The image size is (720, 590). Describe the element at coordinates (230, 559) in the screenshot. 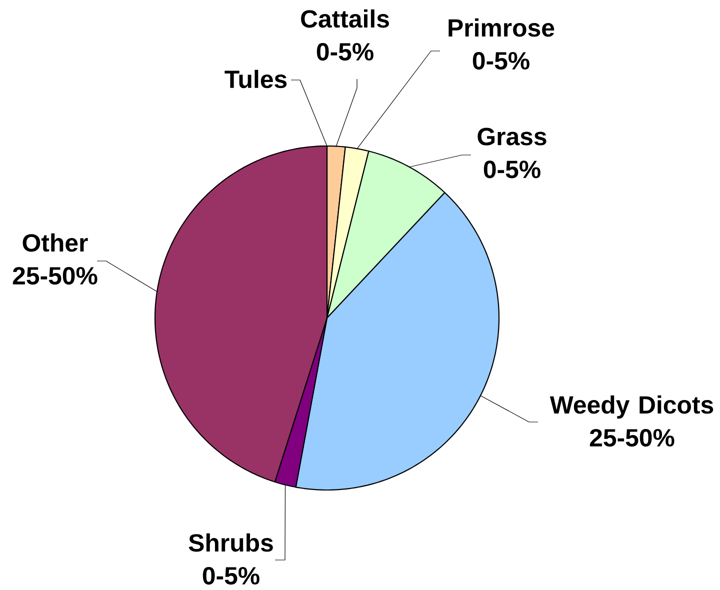

I see `slice-label: Shrubs 0-5%` at that location.